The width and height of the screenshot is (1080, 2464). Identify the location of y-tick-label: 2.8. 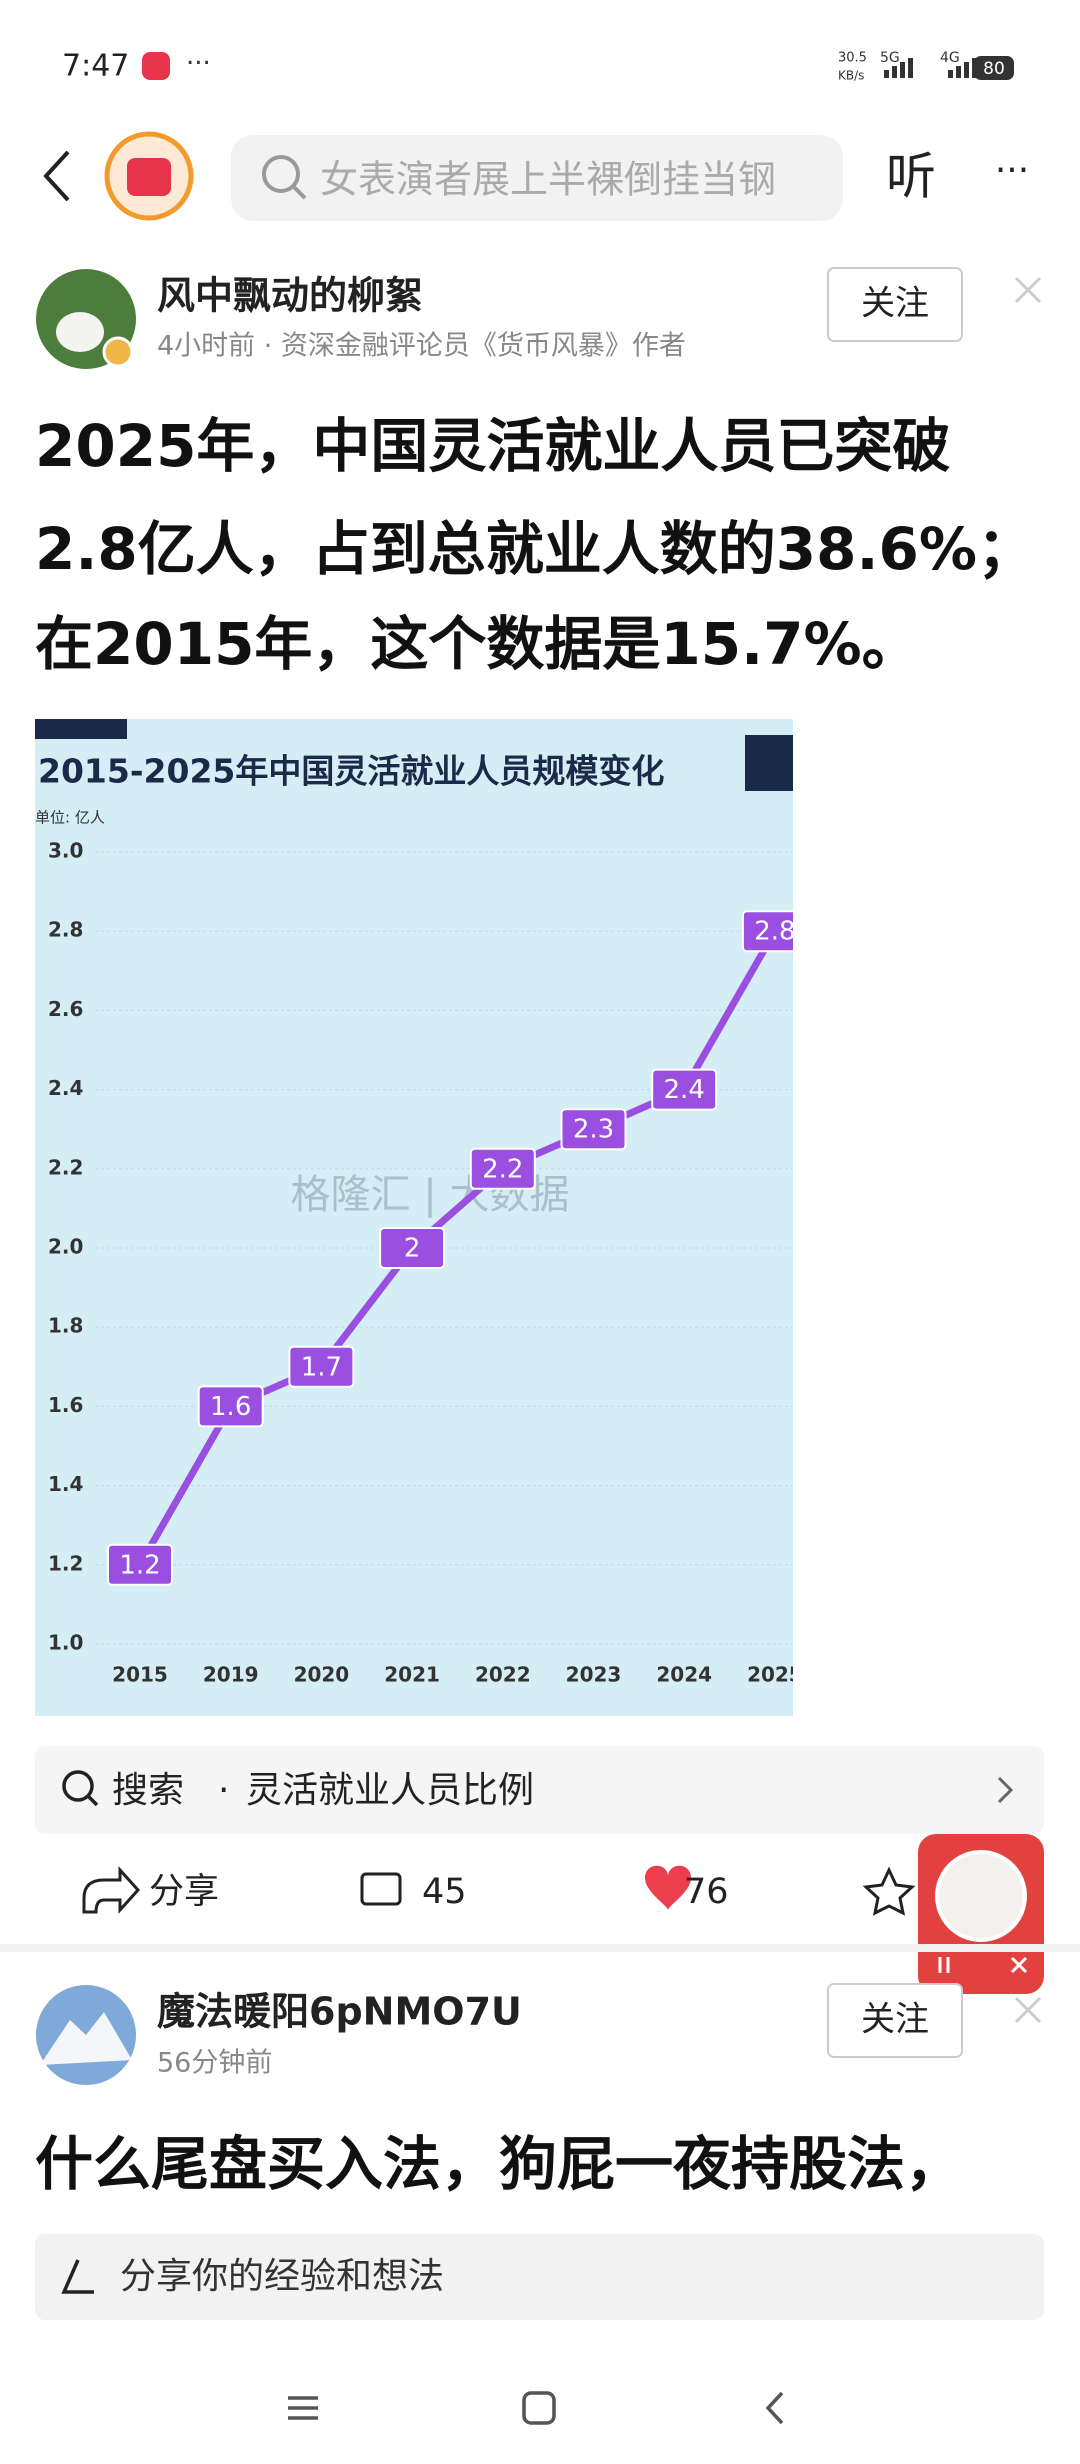
(65, 930).